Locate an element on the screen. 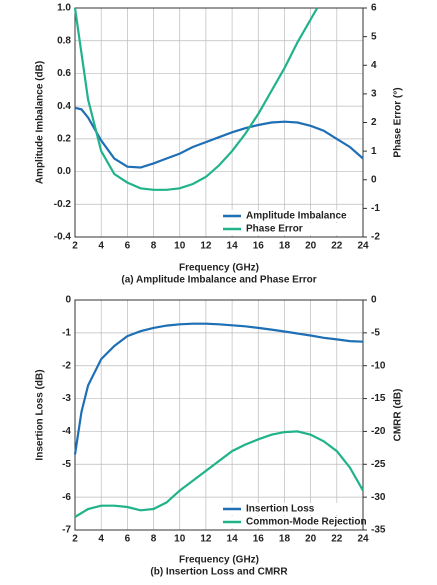  y-tick-label: -0.2 is located at coordinates (63, 204).